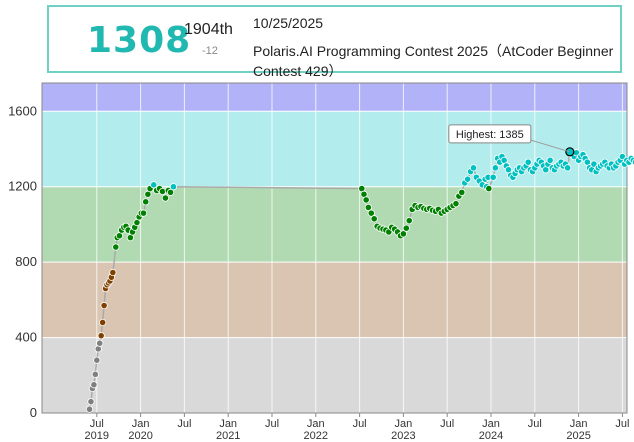 The image size is (634, 442). Describe the element at coordinates (549, 146) in the screenshot. I see `tooltip-pointer` at that location.